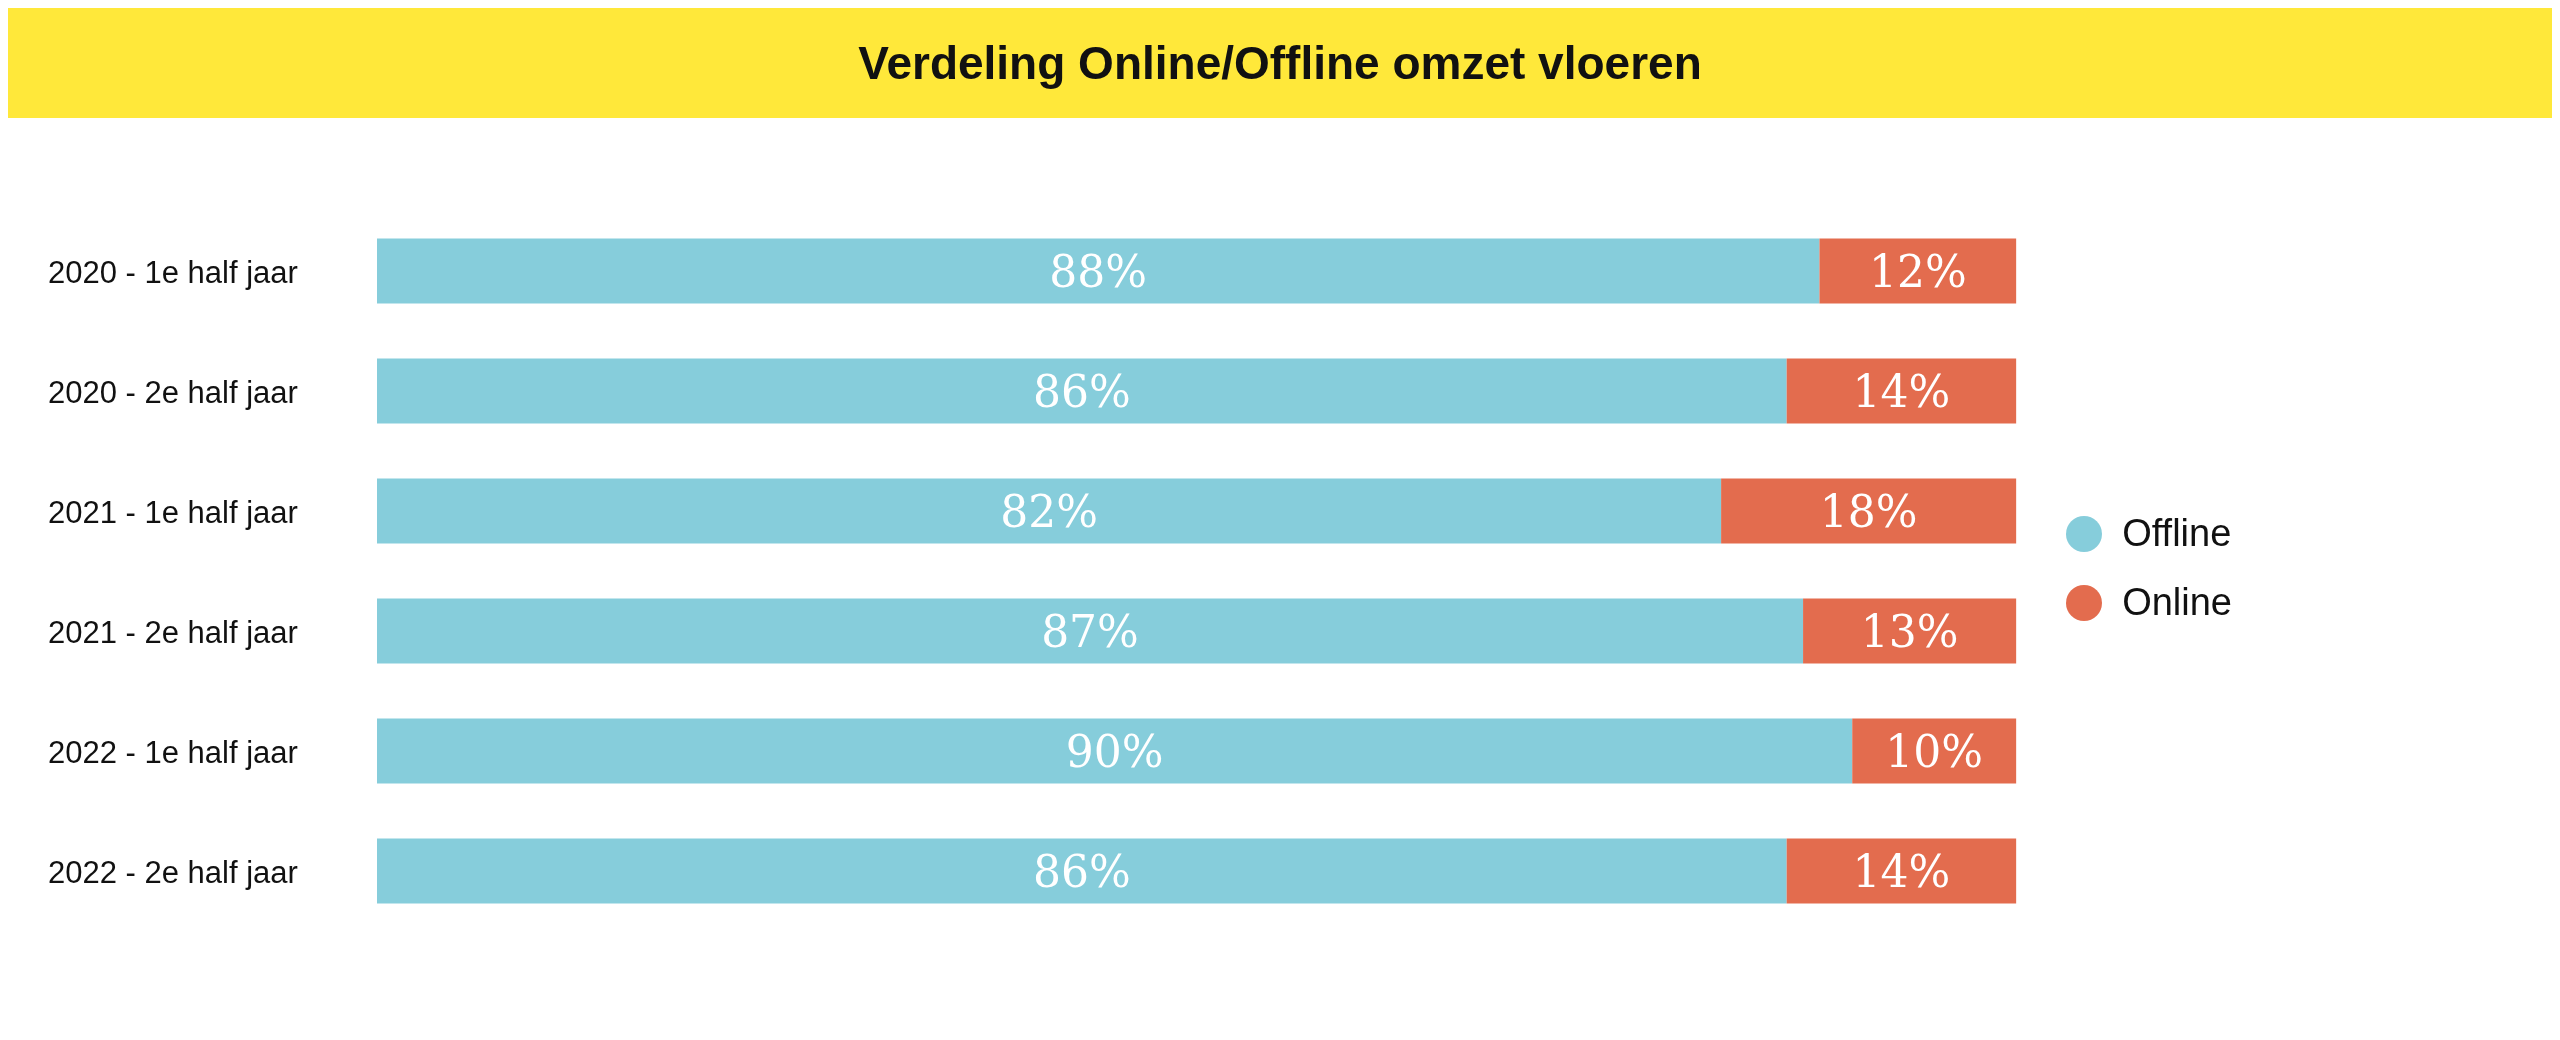 The height and width of the screenshot is (1040, 2560). What do you see at coordinates (173, 752) in the screenshot?
I see `y-tick-label: 2022 - 1e half jaar` at bounding box center [173, 752].